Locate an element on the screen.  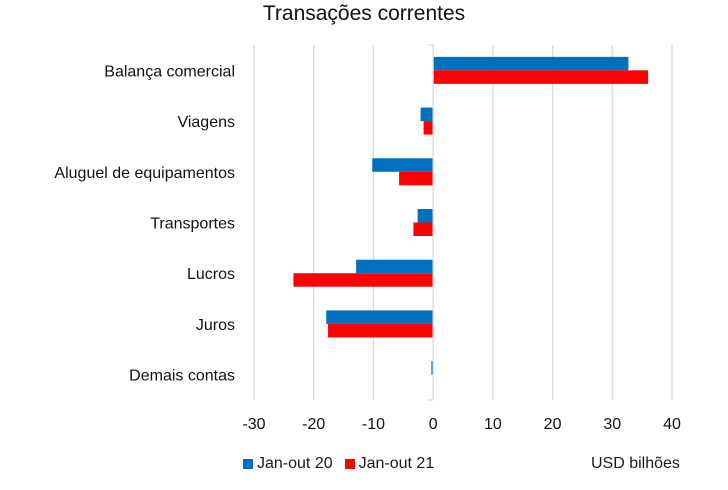
legend: Jan-out 20 Jan-out 21 is located at coordinates (344, 464).